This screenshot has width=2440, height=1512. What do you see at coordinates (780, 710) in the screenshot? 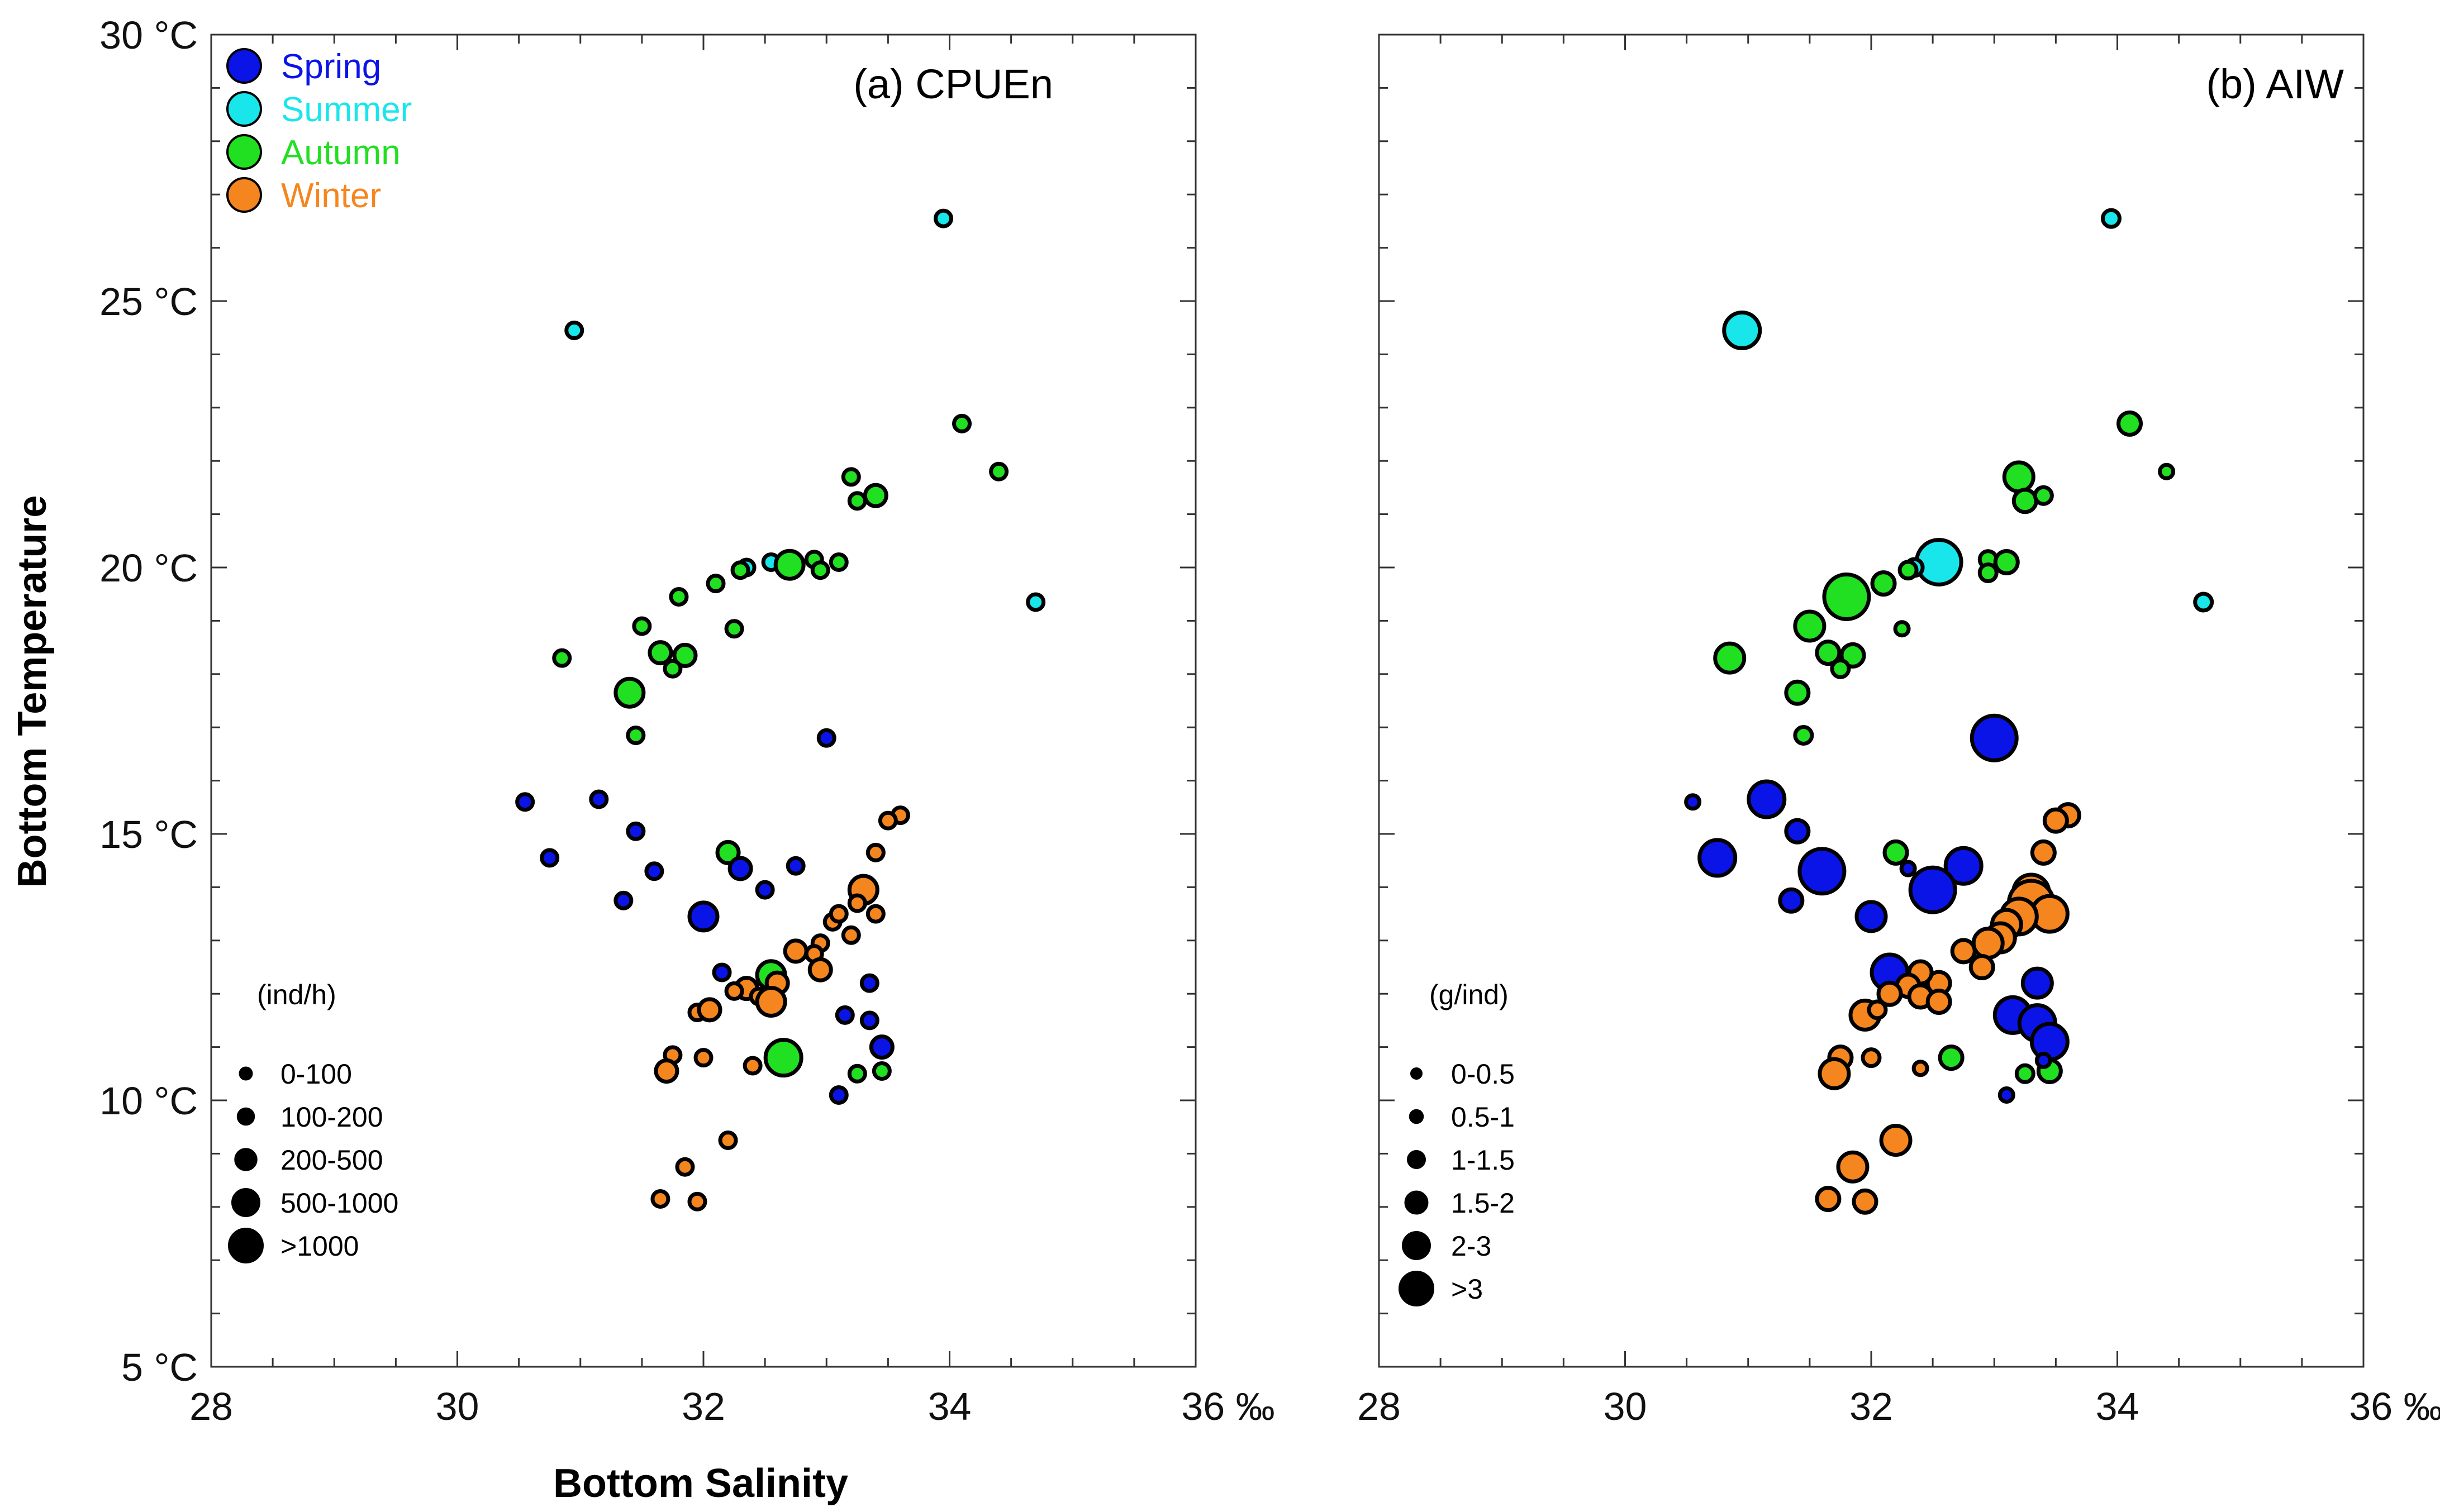
I see `panel-a-points` at bounding box center [780, 710].